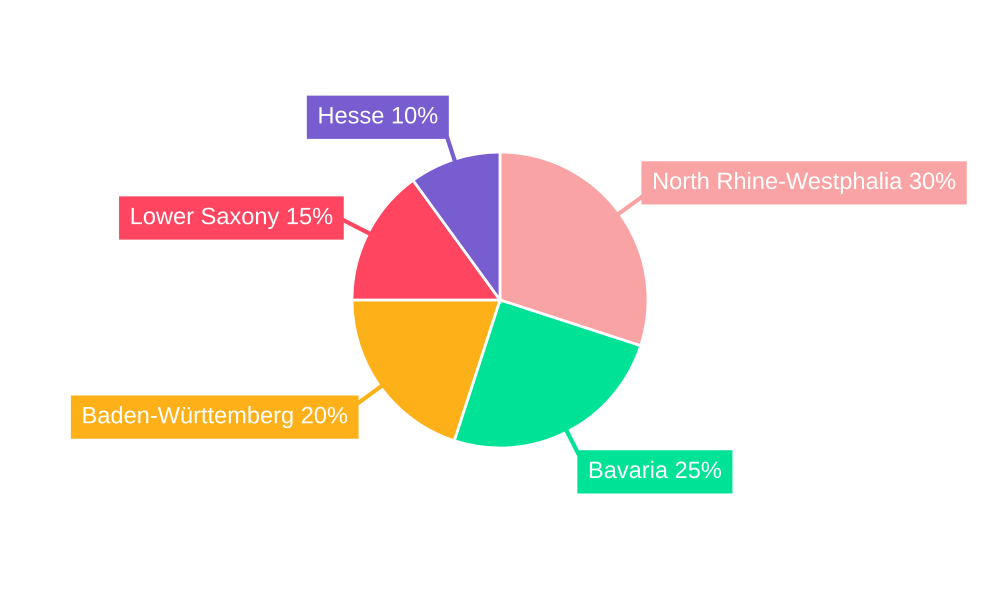 Image resolution: width=1000 pixels, height=600 pixels. Describe the element at coordinates (805, 183) in the screenshot. I see `slice-label: North Rhine-Westphalia 30%` at that location.